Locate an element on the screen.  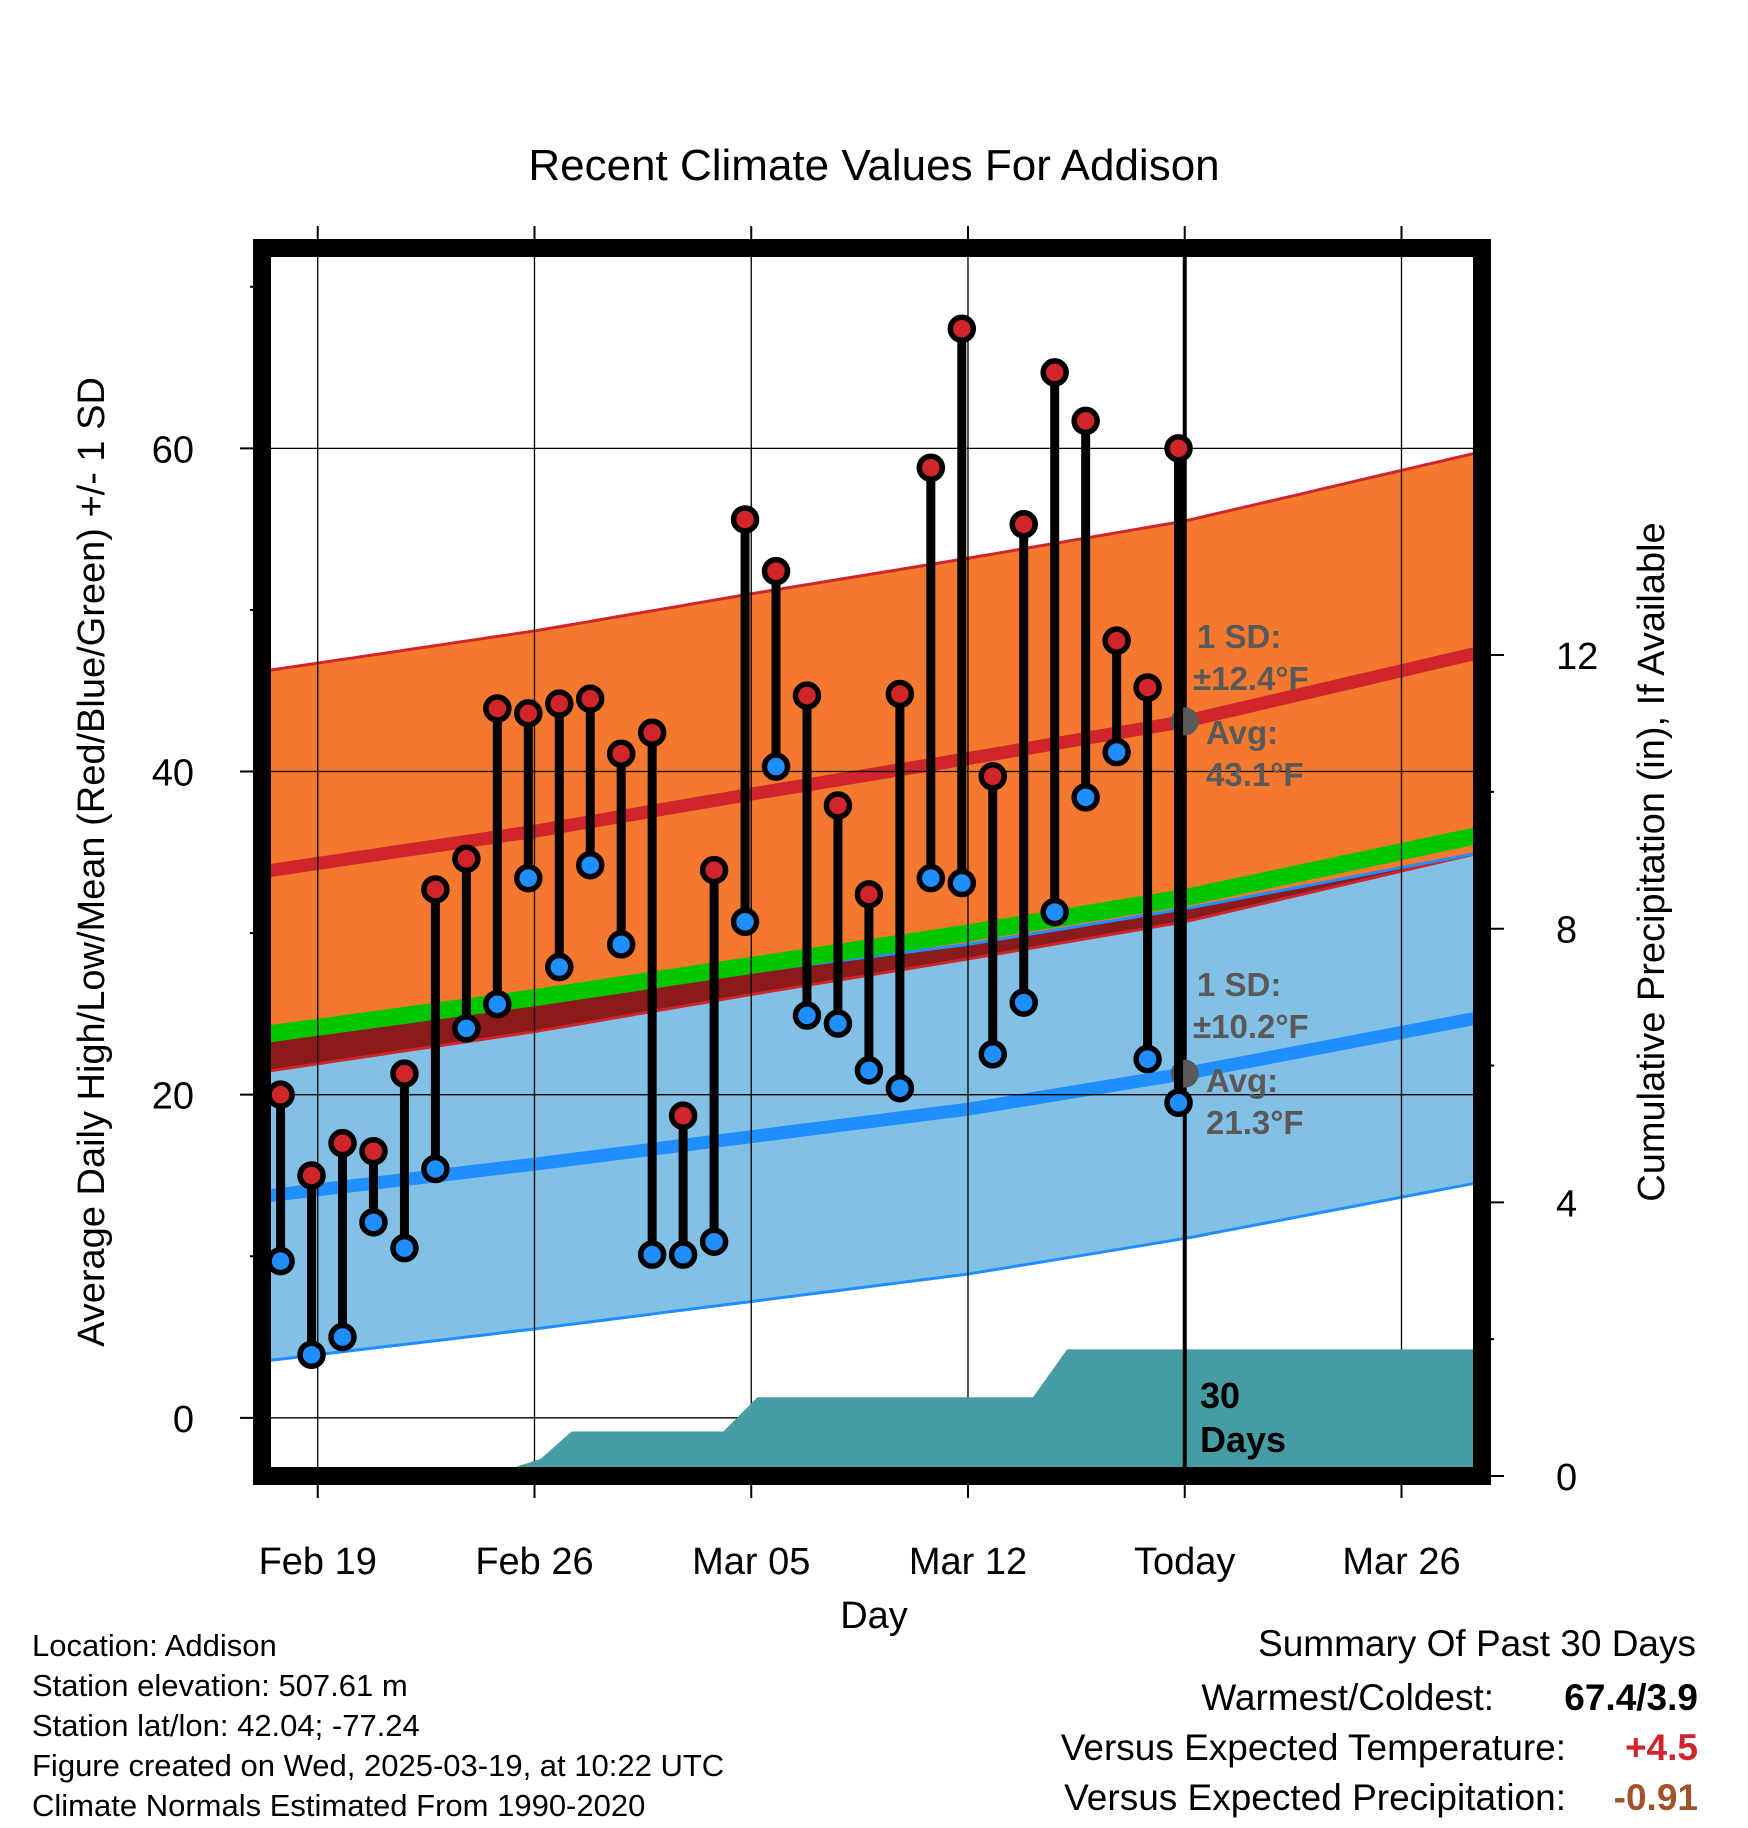
temp-anomaly-value: +4.5 is located at coordinates (1661, 1747).